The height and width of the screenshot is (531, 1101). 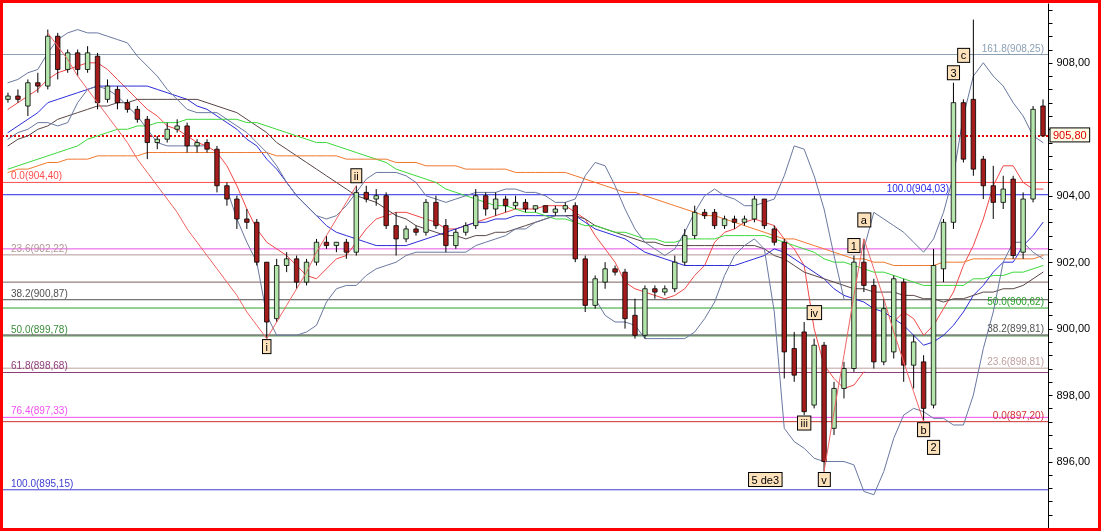 What do you see at coordinates (39, 411) in the screenshot?
I see `ref-line-label: 76.4(897,33)` at bounding box center [39, 411].